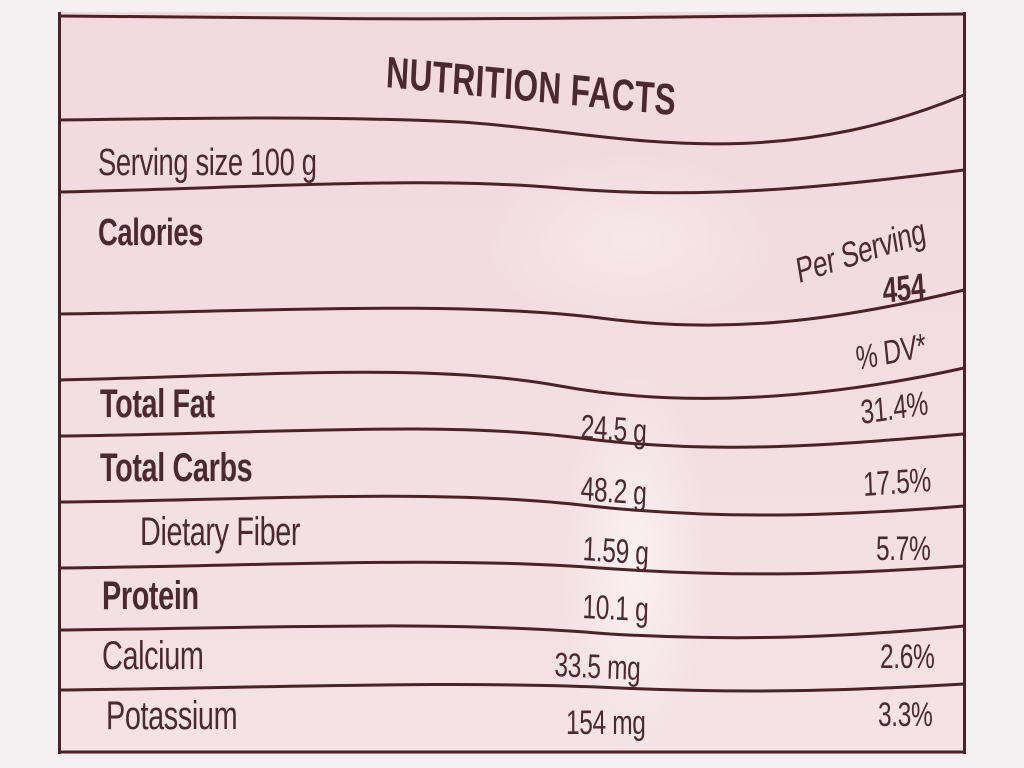 The image size is (1024, 768). What do you see at coordinates (897, 483) in the screenshot?
I see `nutrient-daily-value: 17.5%` at bounding box center [897, 483].